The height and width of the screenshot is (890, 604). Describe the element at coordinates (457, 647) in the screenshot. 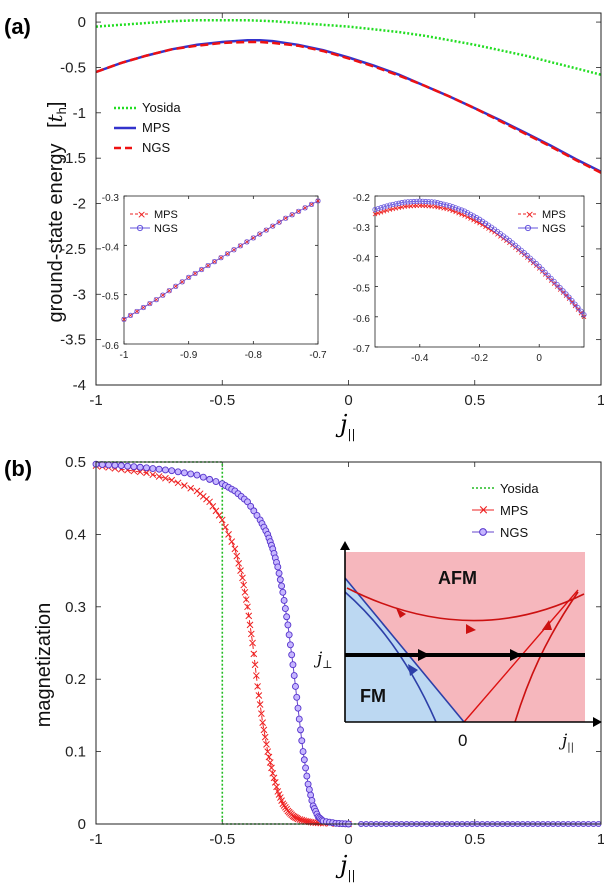

I see `panel-b-inset-diagram: AFM FM 0 j|| j⊥` at that location.